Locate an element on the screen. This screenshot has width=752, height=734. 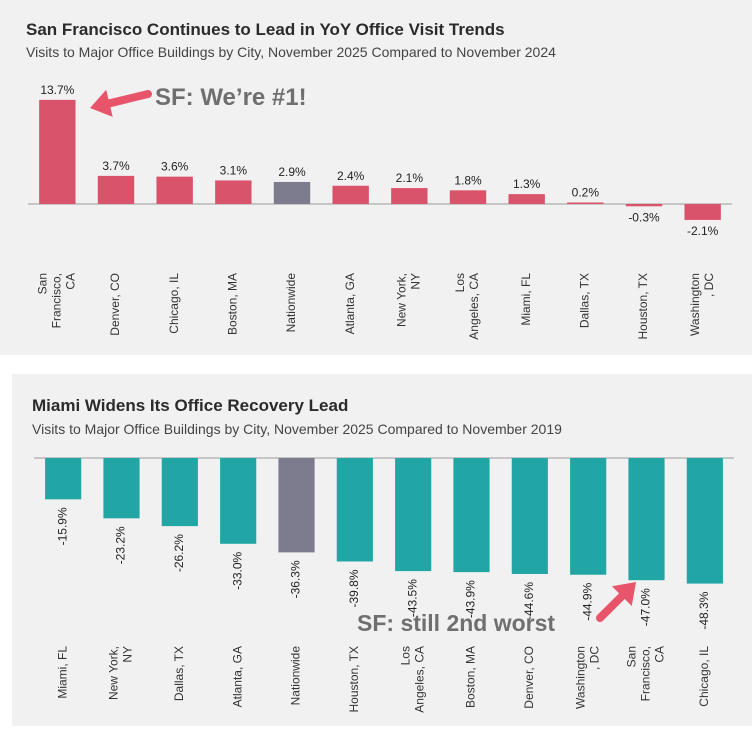
tick-label: Nationwide is located at coordinates (291, 303).